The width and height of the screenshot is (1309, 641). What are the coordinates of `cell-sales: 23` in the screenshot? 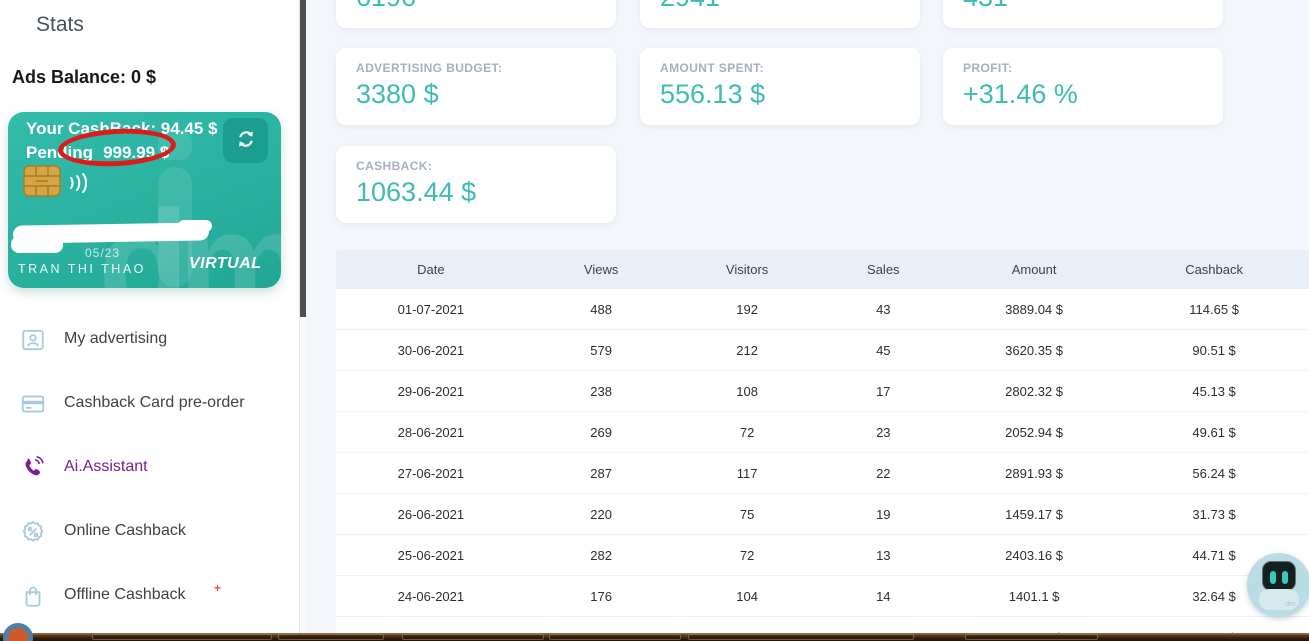 It's located at (883, 432).